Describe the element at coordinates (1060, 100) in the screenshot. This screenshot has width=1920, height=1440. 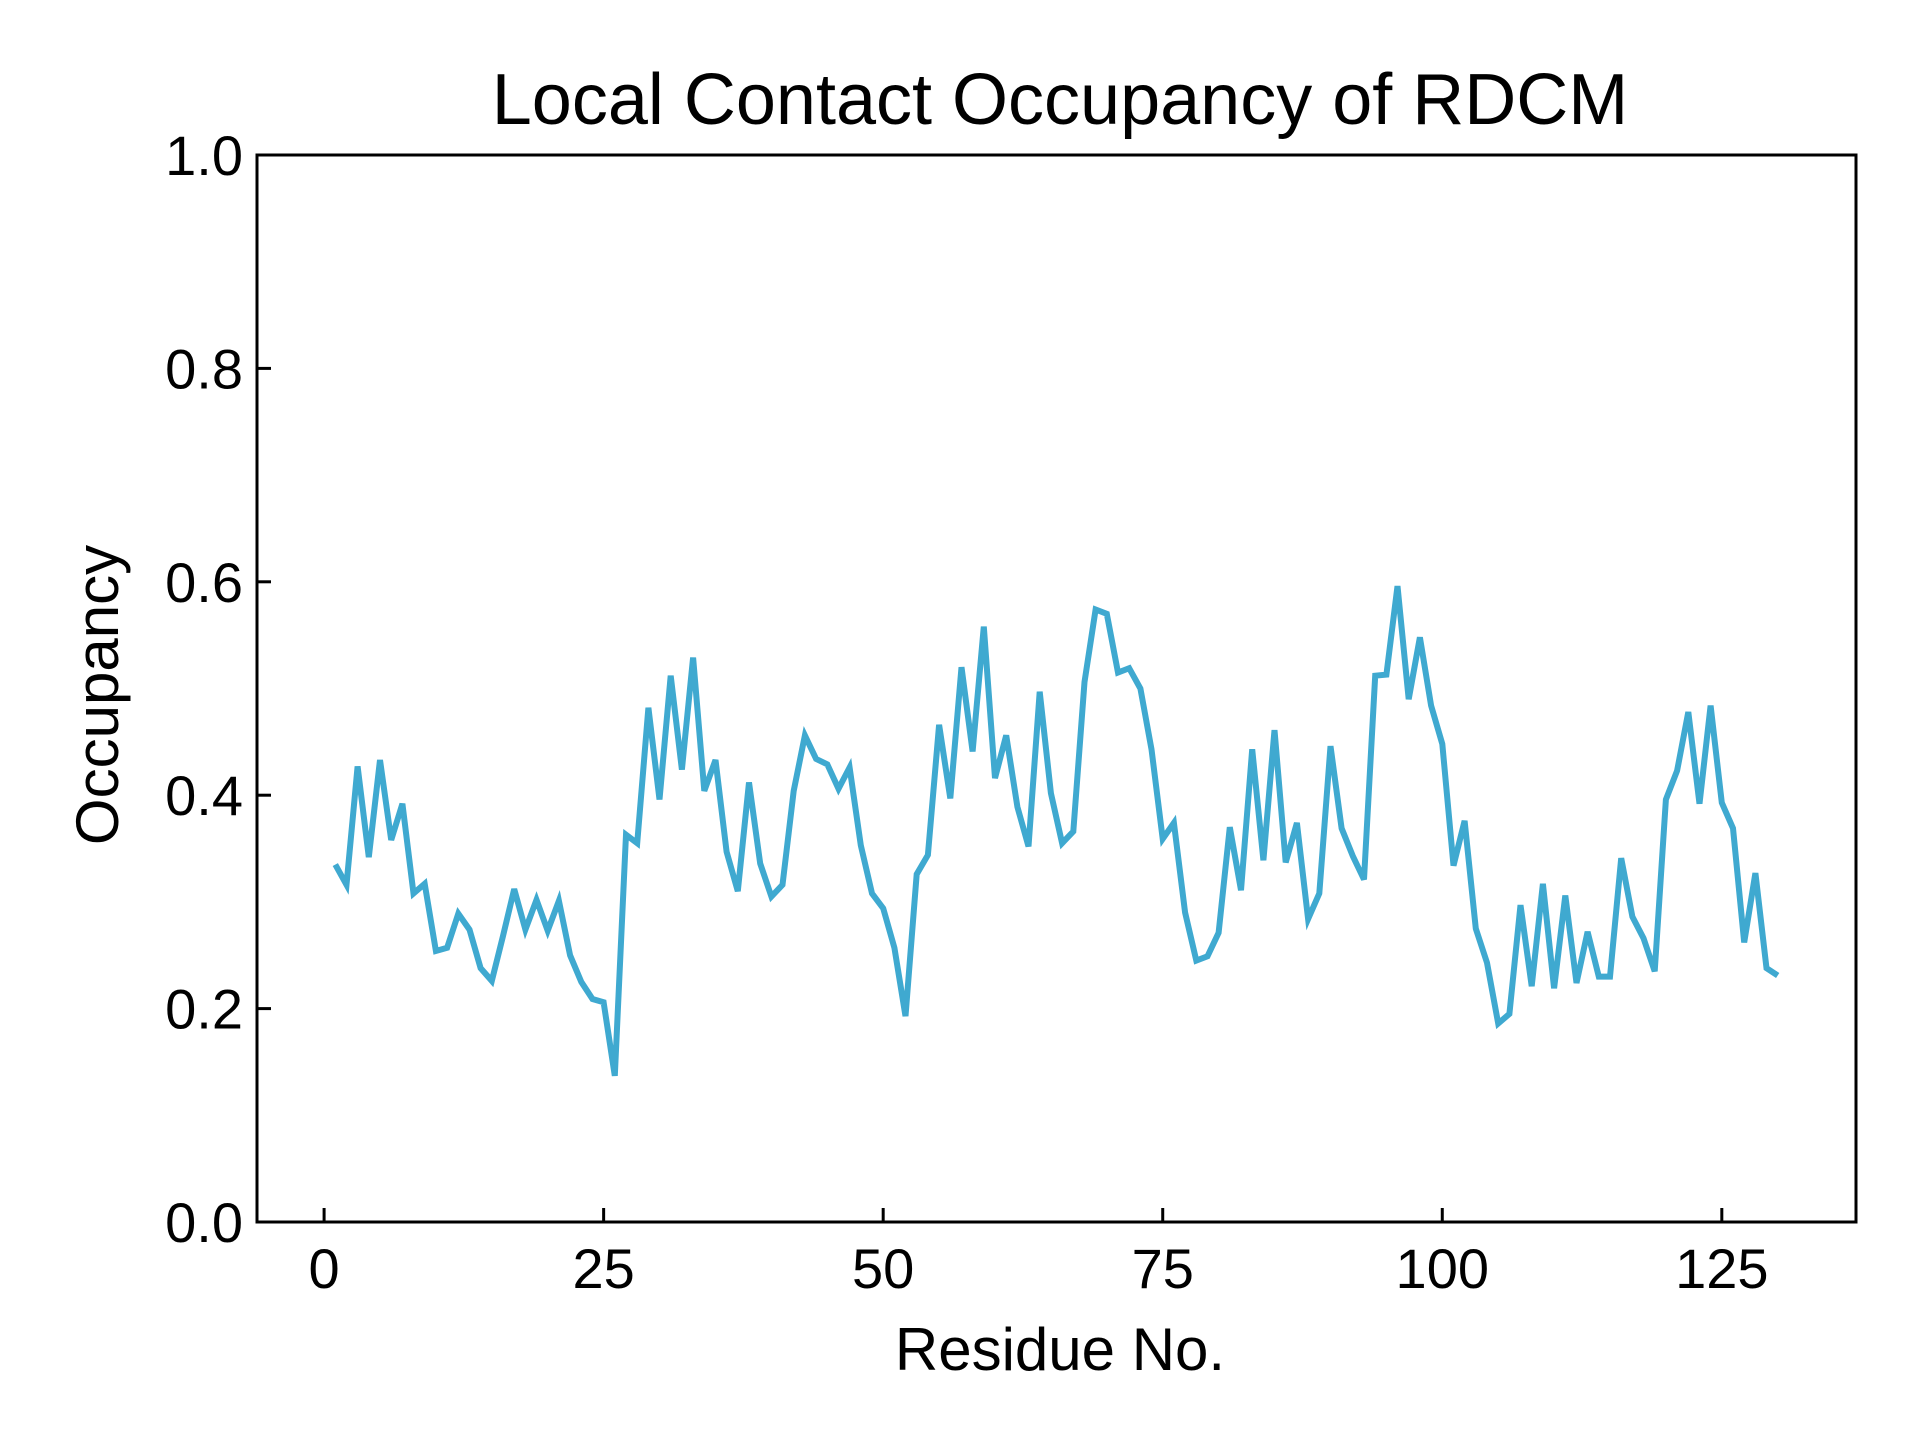
I see `chart-title: Local Contact Occupancy of RDCM` at that location.